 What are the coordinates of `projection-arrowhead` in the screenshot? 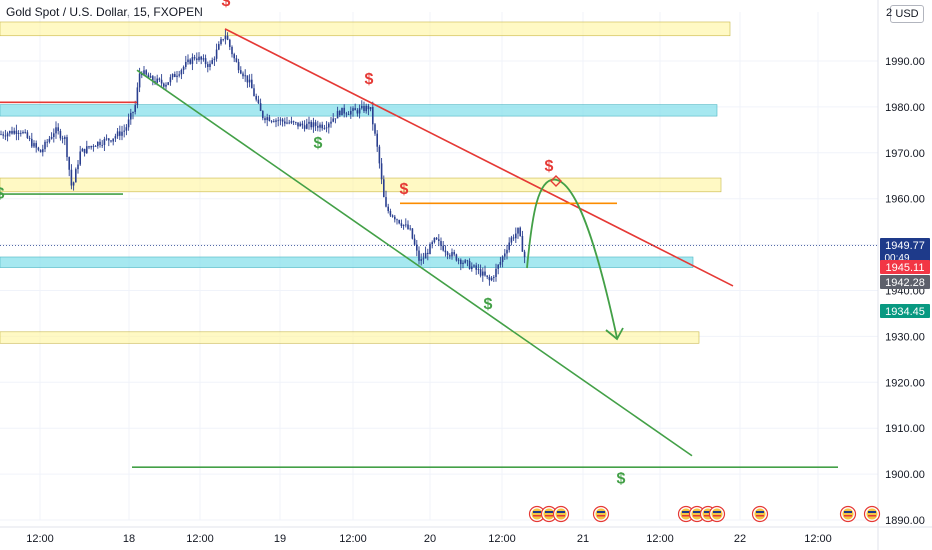 It's located at (614, 334).